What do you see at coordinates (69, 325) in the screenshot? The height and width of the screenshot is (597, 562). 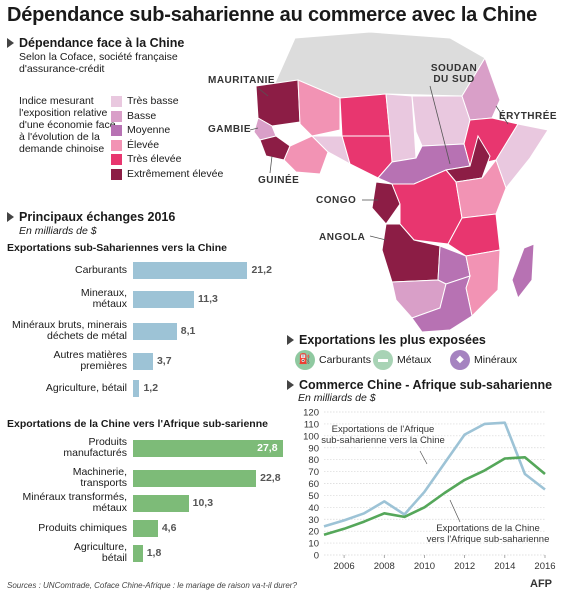 I see `bar-category-line: Minéraux bruts, minerais` at bounding box center [69, 325].